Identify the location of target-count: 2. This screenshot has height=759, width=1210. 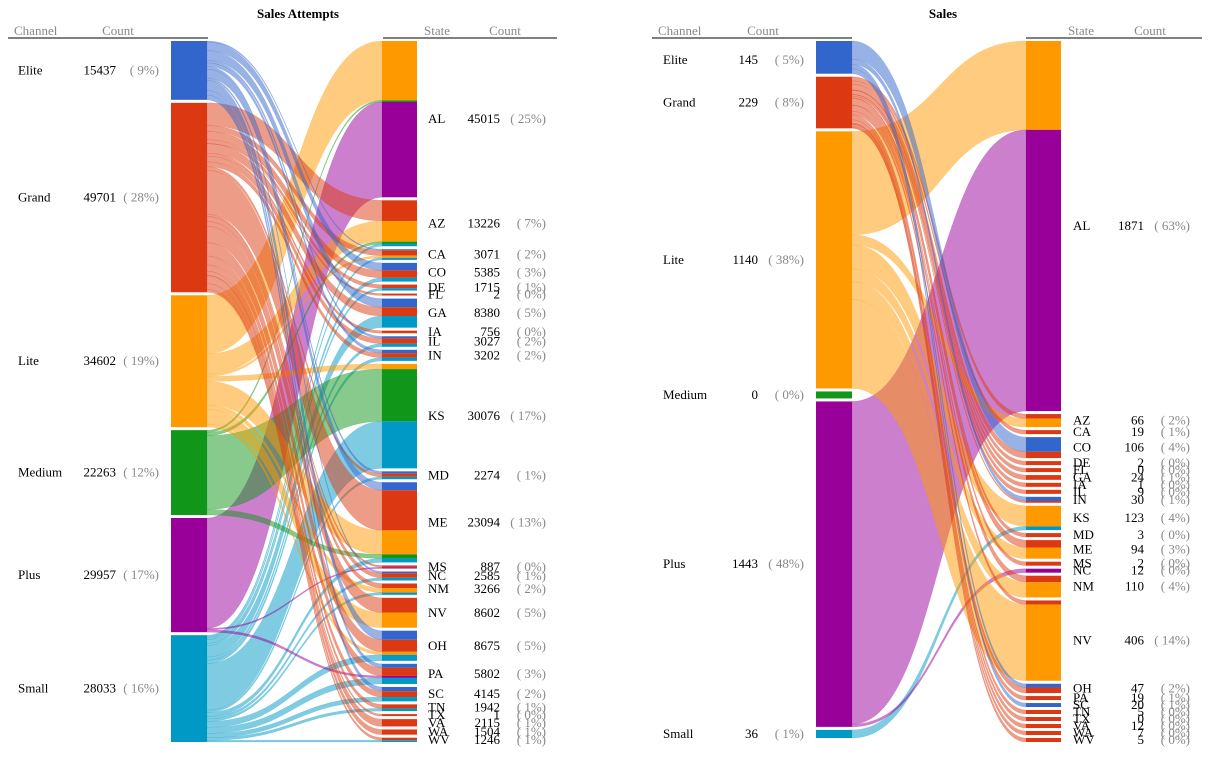
(1141, 462).